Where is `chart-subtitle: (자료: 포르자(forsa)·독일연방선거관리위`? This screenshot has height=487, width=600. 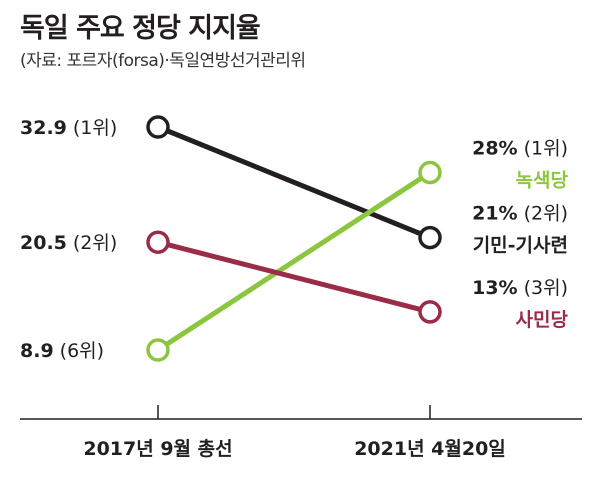
chart-subtitle: (자료: 포르자(forsa)·독일연방선거관리위 is located at coordinates (163, 61).